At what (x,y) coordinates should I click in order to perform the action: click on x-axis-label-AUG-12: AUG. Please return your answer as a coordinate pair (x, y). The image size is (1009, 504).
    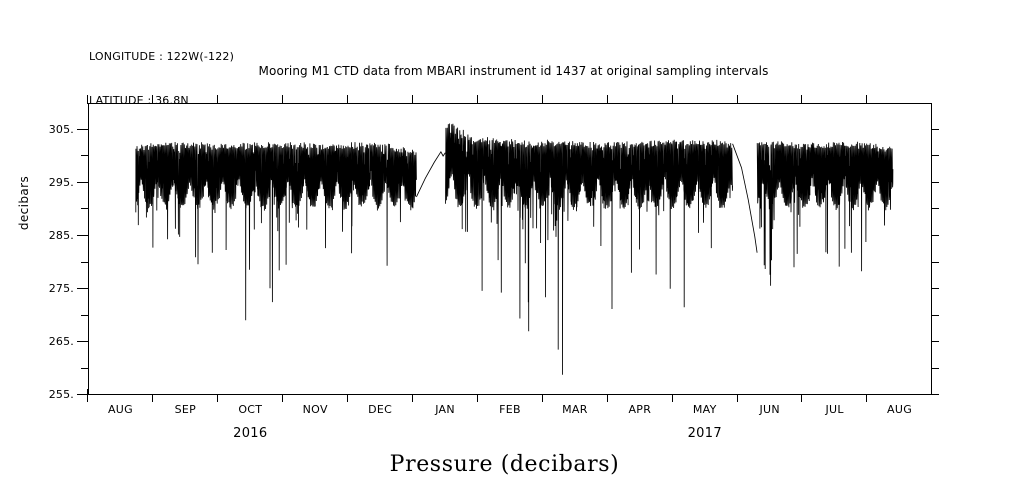
    Looking at the image, I should click on (900, 409).